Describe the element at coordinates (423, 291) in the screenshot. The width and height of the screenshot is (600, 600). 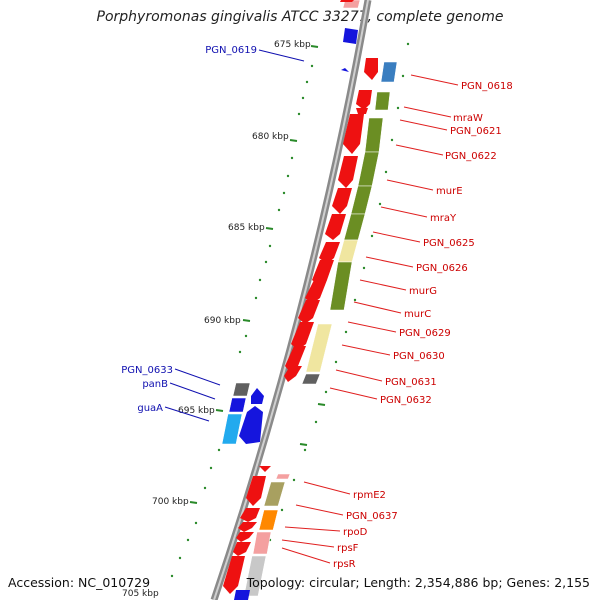
I see `gene-label: murG` at that location.